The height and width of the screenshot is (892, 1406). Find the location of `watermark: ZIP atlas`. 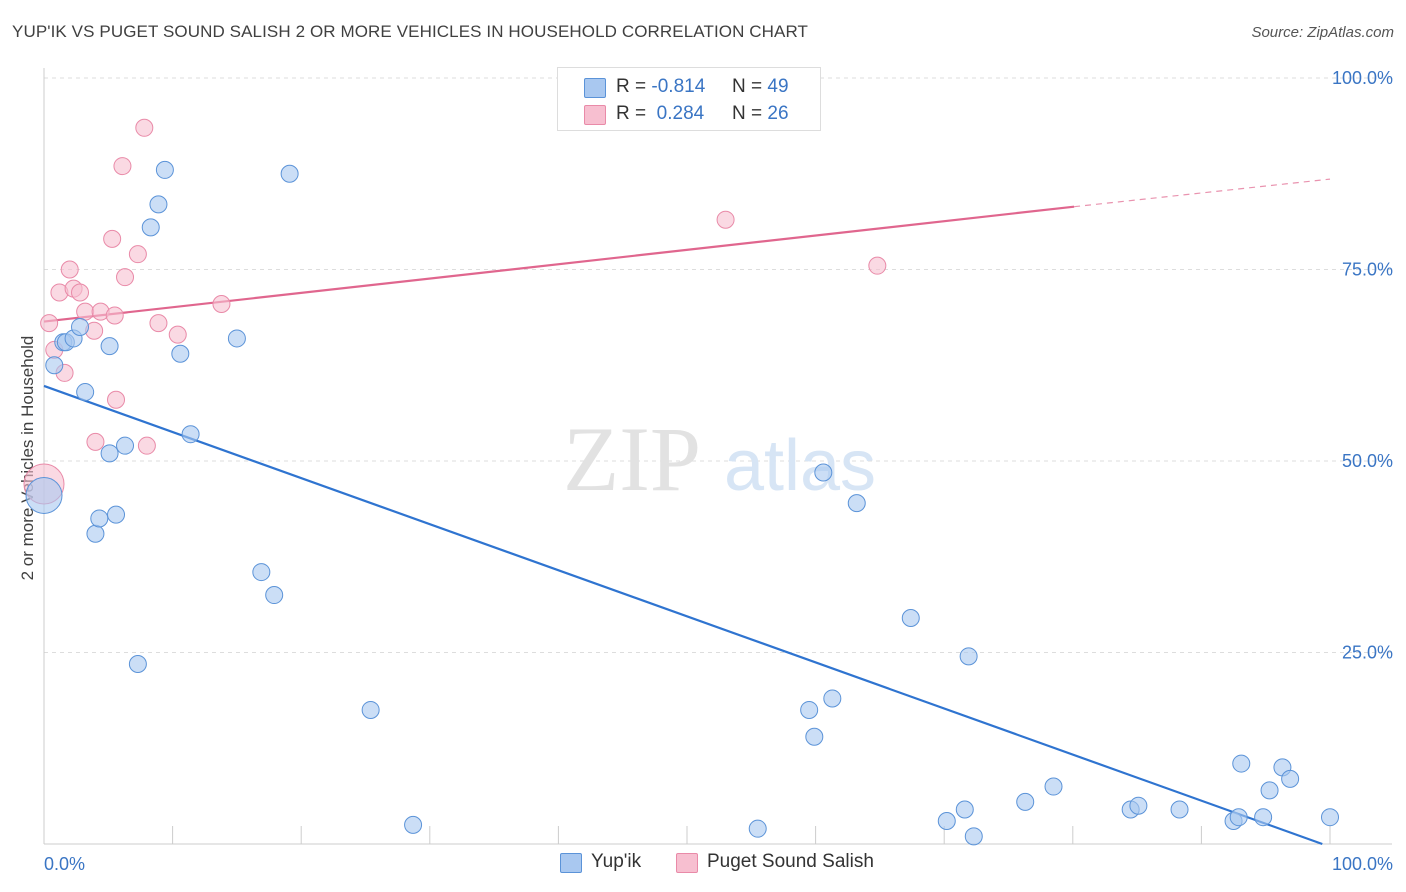

watermark: ZIP atlas is located at coordinates (719, 459).